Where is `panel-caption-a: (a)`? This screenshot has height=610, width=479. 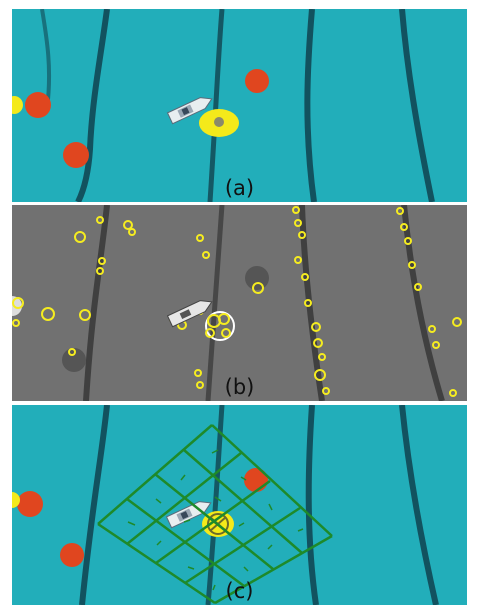
panel-caption-a: (a) is located at coordinates (239, 188).